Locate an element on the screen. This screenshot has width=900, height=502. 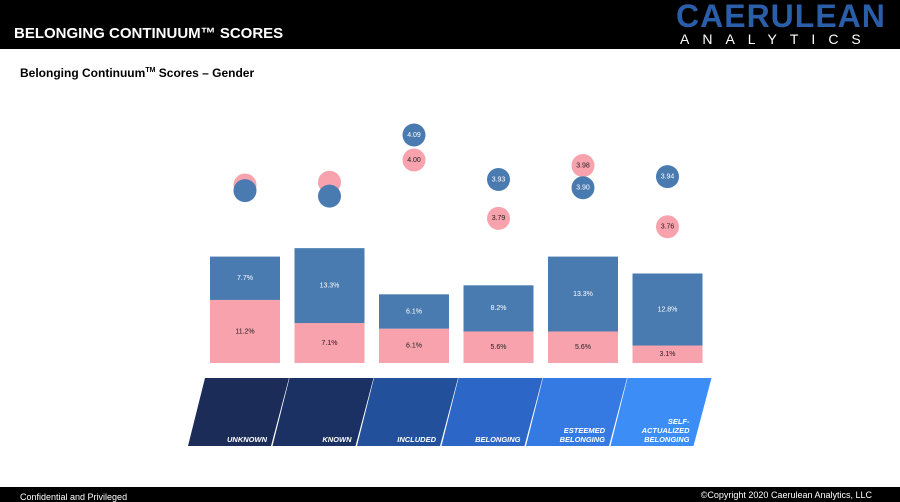
bar-label: 7.7% is located at coordinates (245, 278).